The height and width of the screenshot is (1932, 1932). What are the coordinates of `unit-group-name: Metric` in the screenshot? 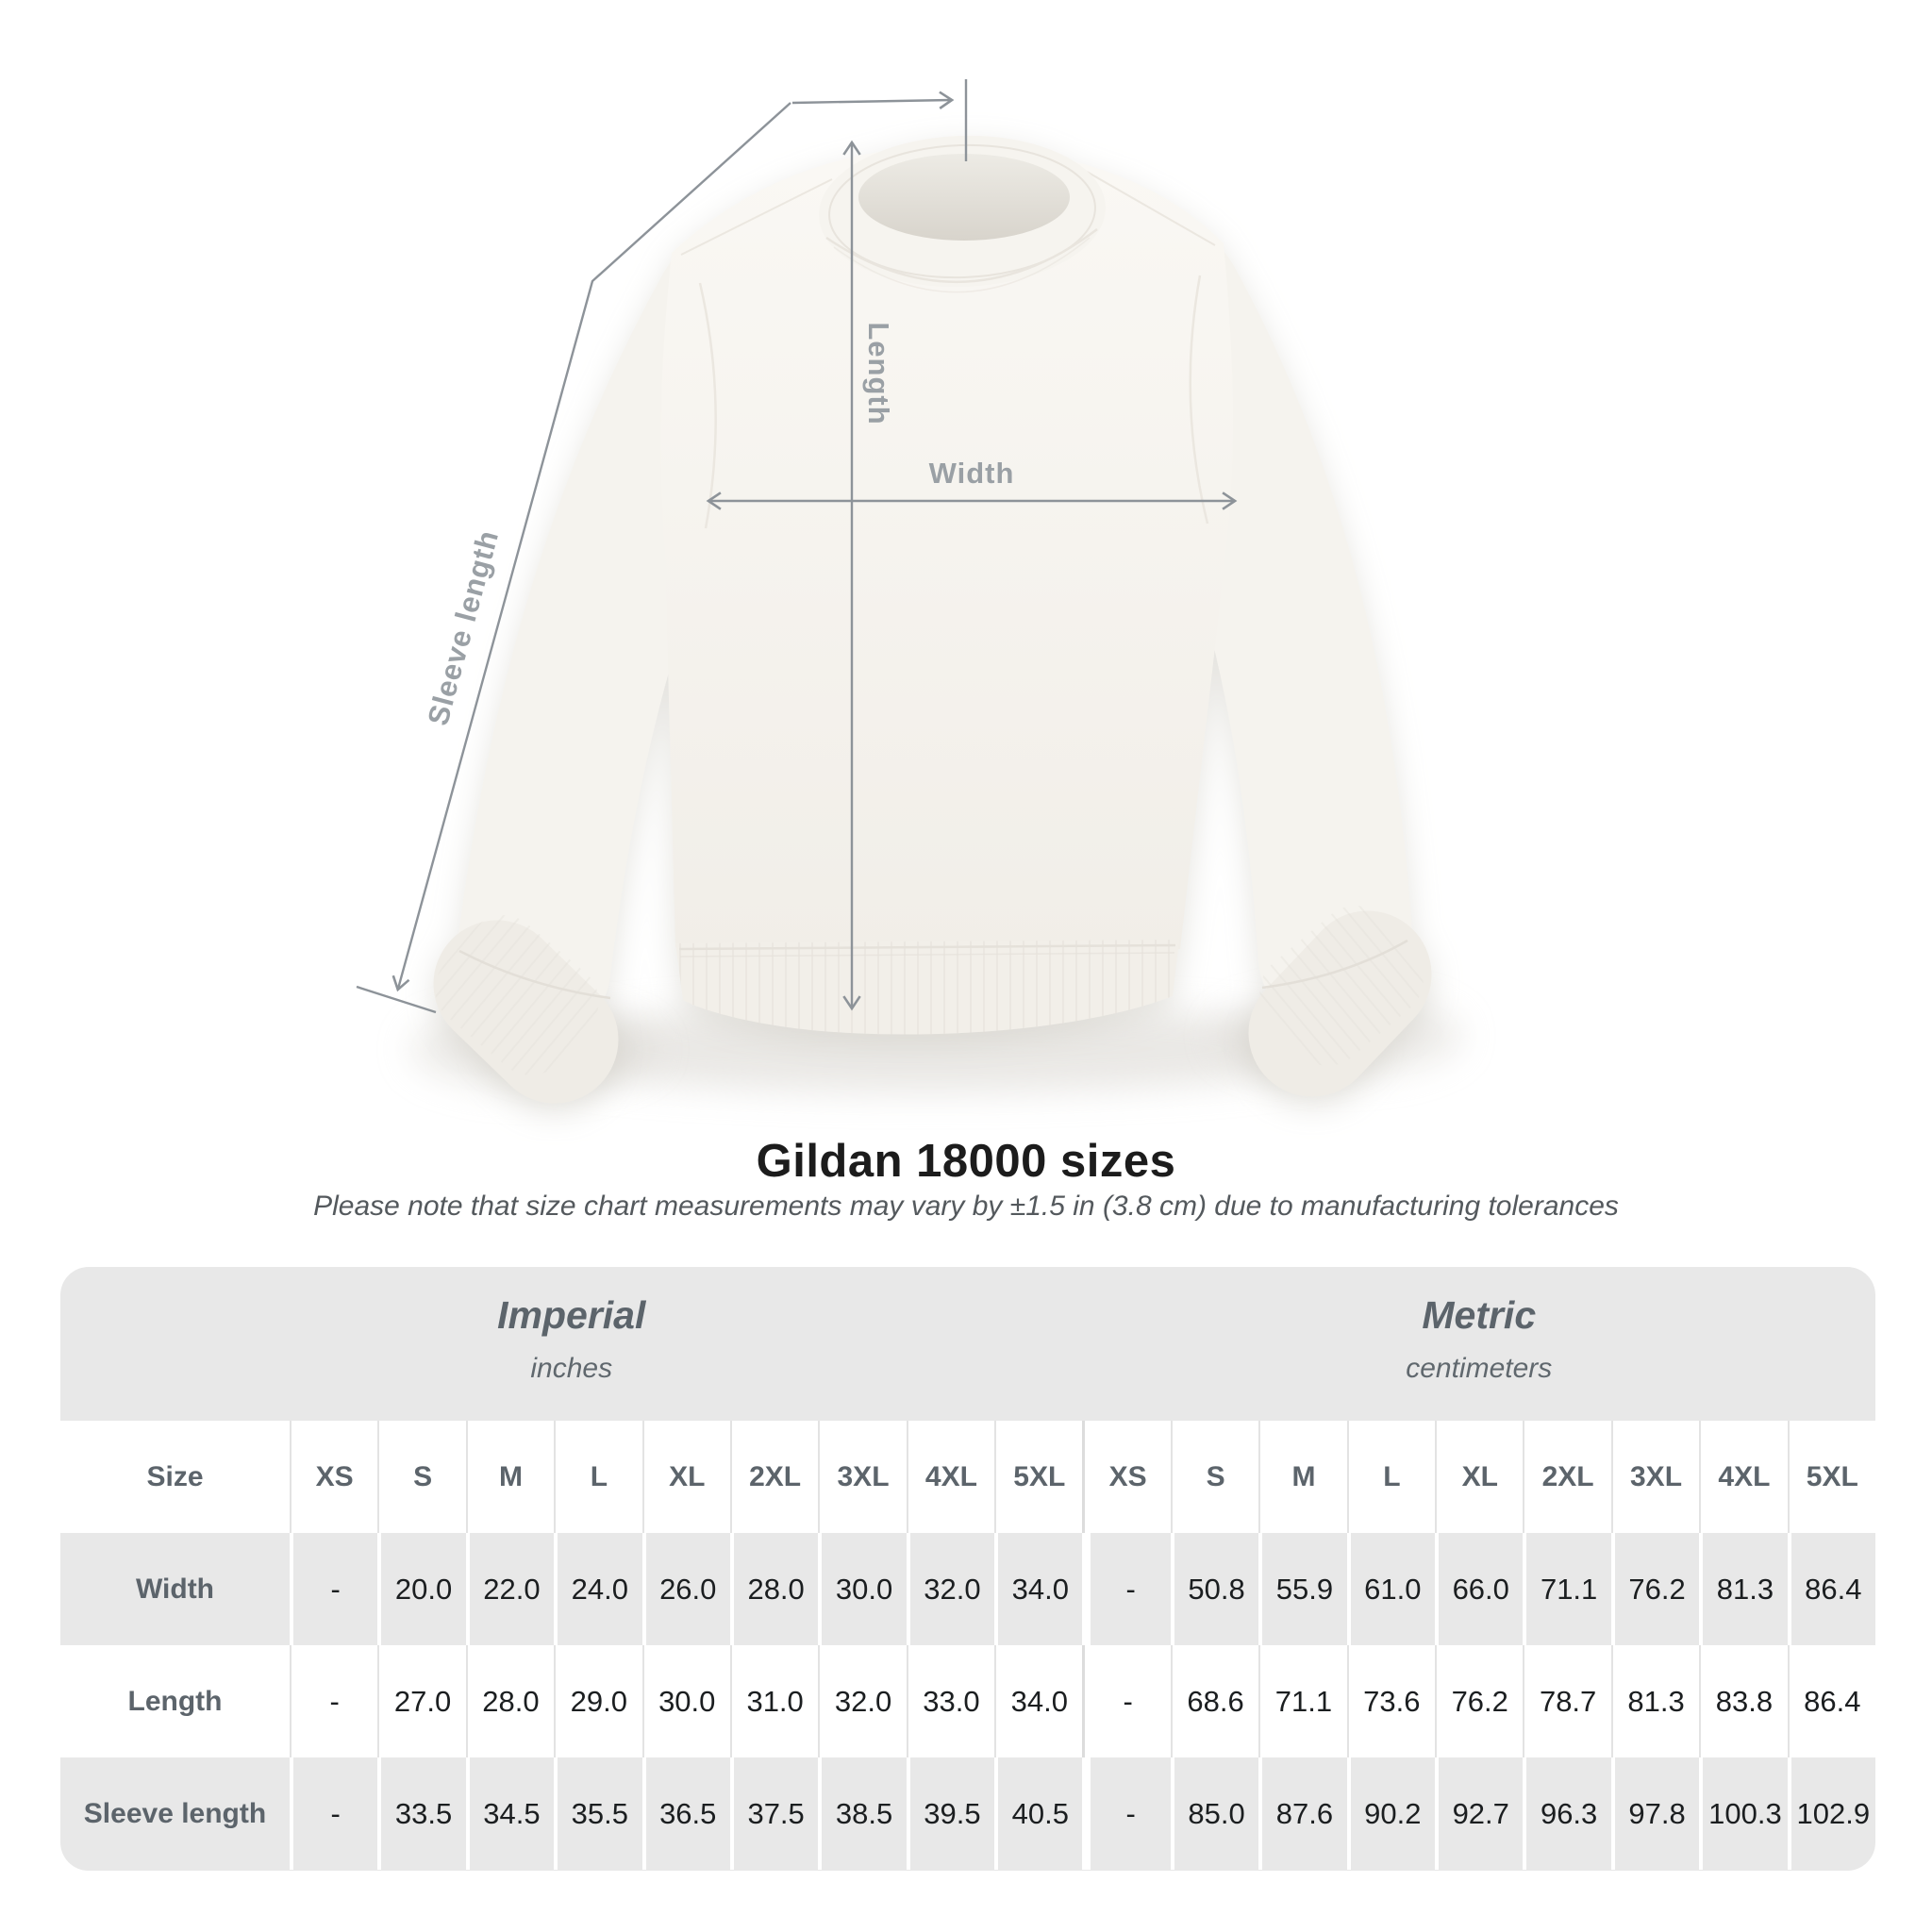 It's located at (1479, 1315).